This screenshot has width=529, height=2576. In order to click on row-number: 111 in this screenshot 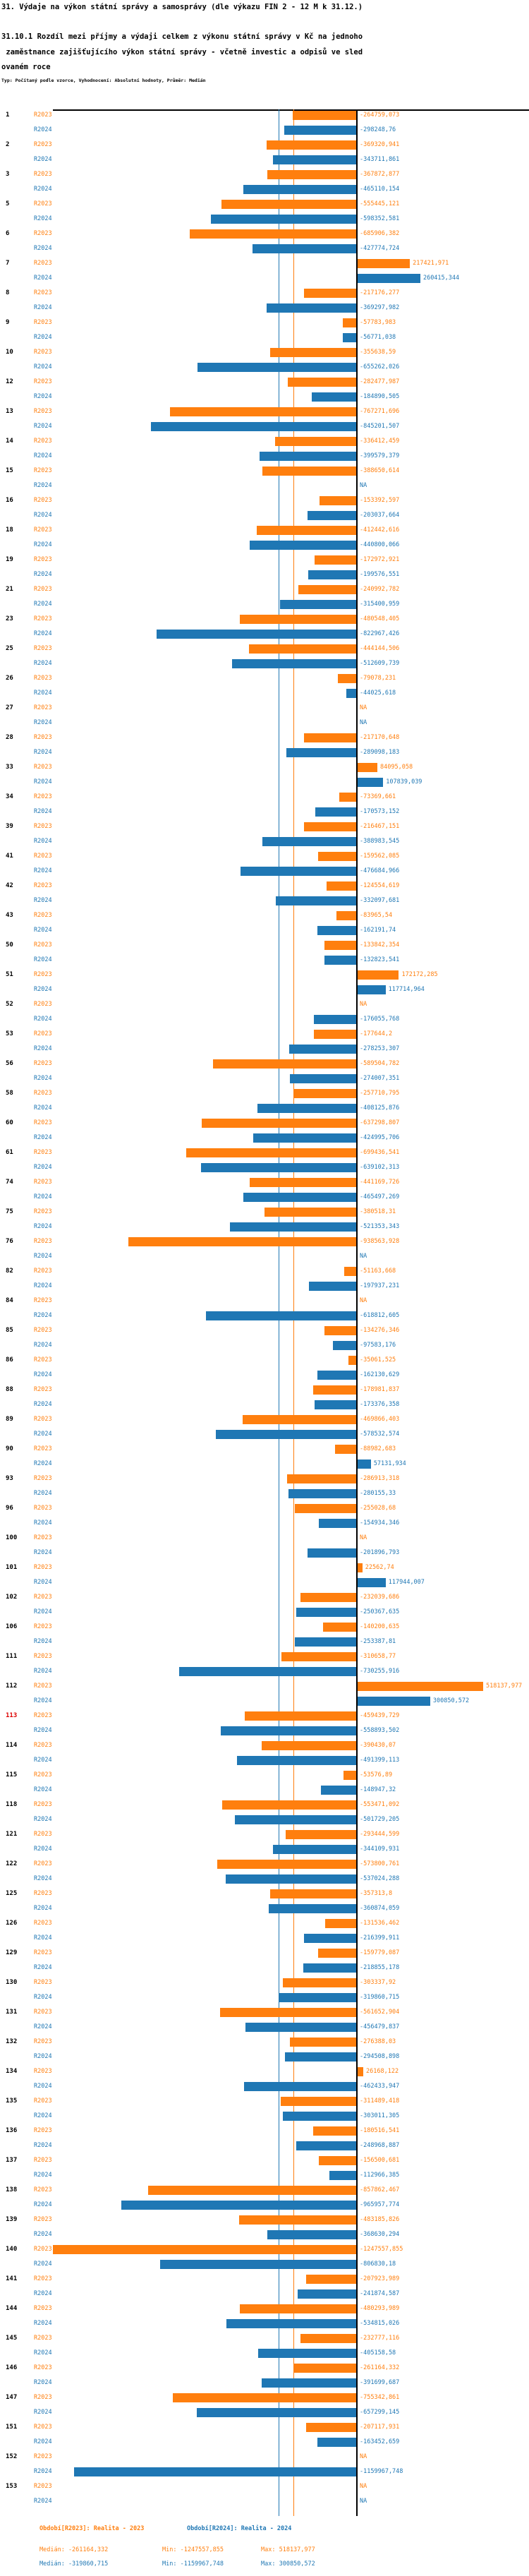, I will do `click(12, 1656)`.